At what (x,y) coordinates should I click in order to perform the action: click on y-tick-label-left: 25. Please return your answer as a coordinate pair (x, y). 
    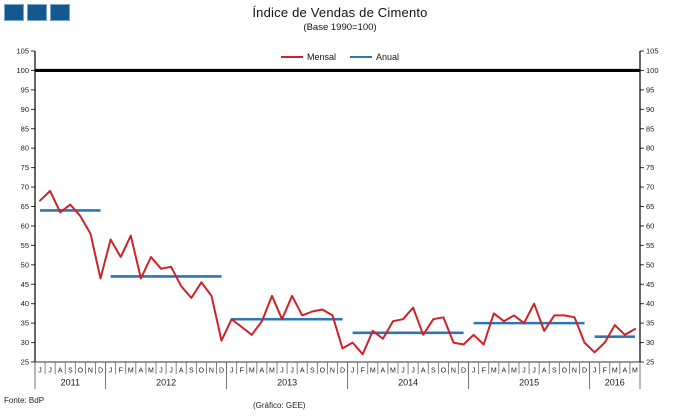
    Looking at the image, I should click on (25, 362).